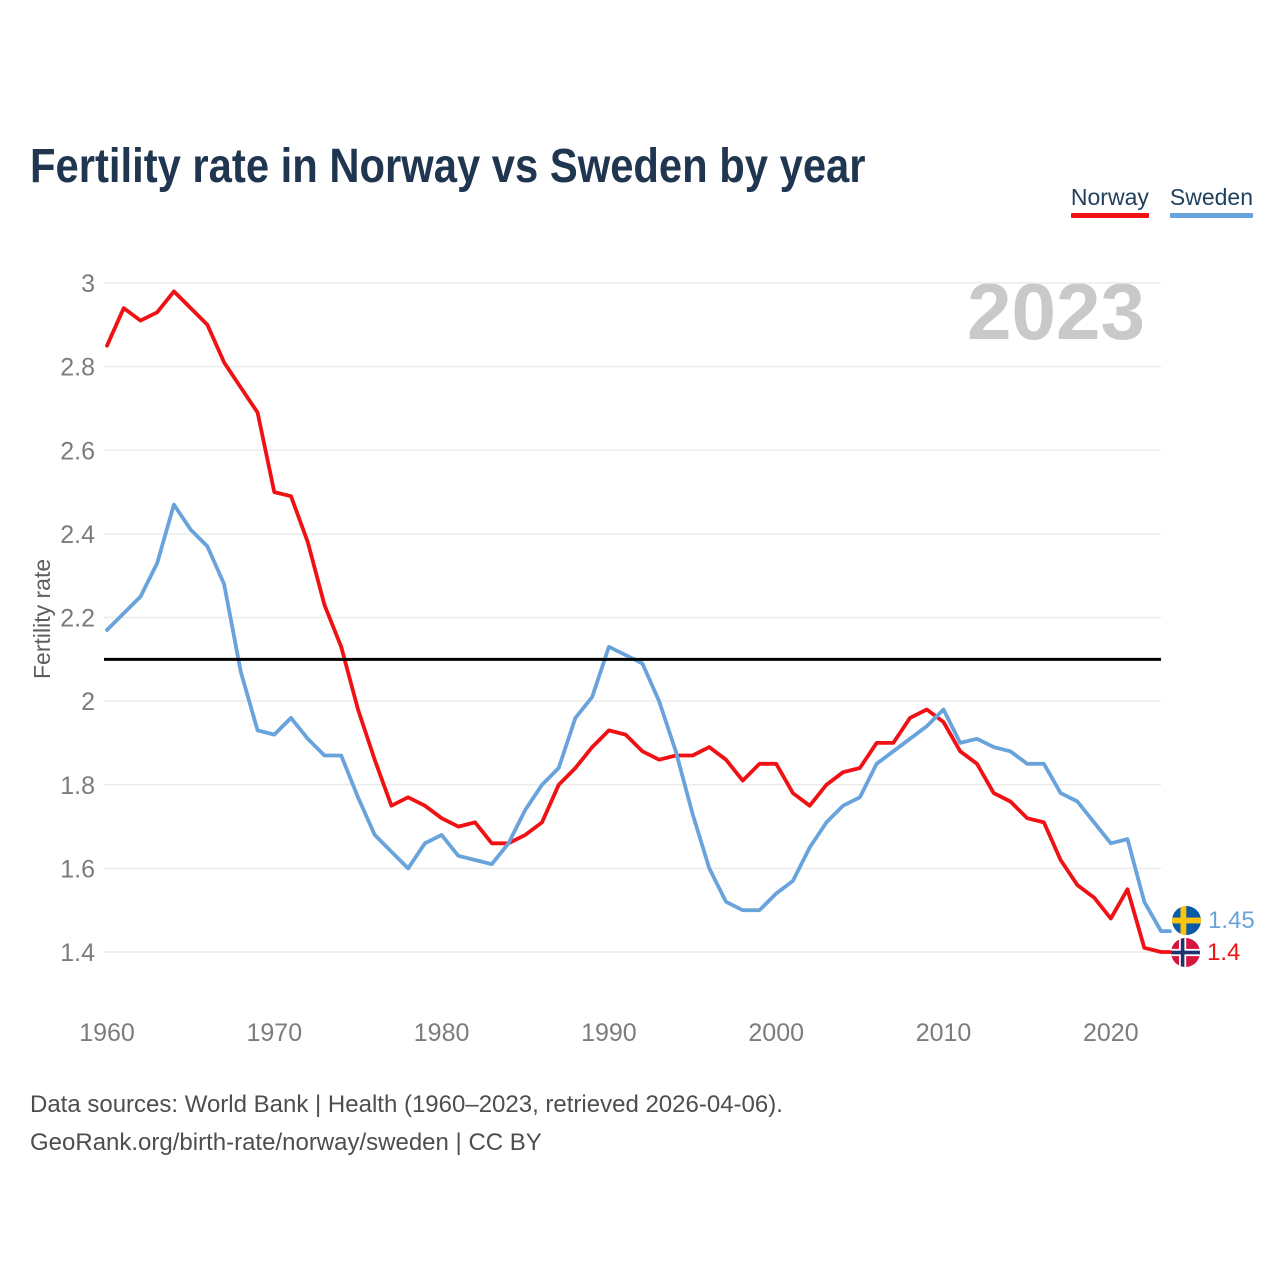 Image resolution: width=1280 pixels, height=1280 pixels. I want to click on y-axis-title: Fertility rate, so click(42, 618).